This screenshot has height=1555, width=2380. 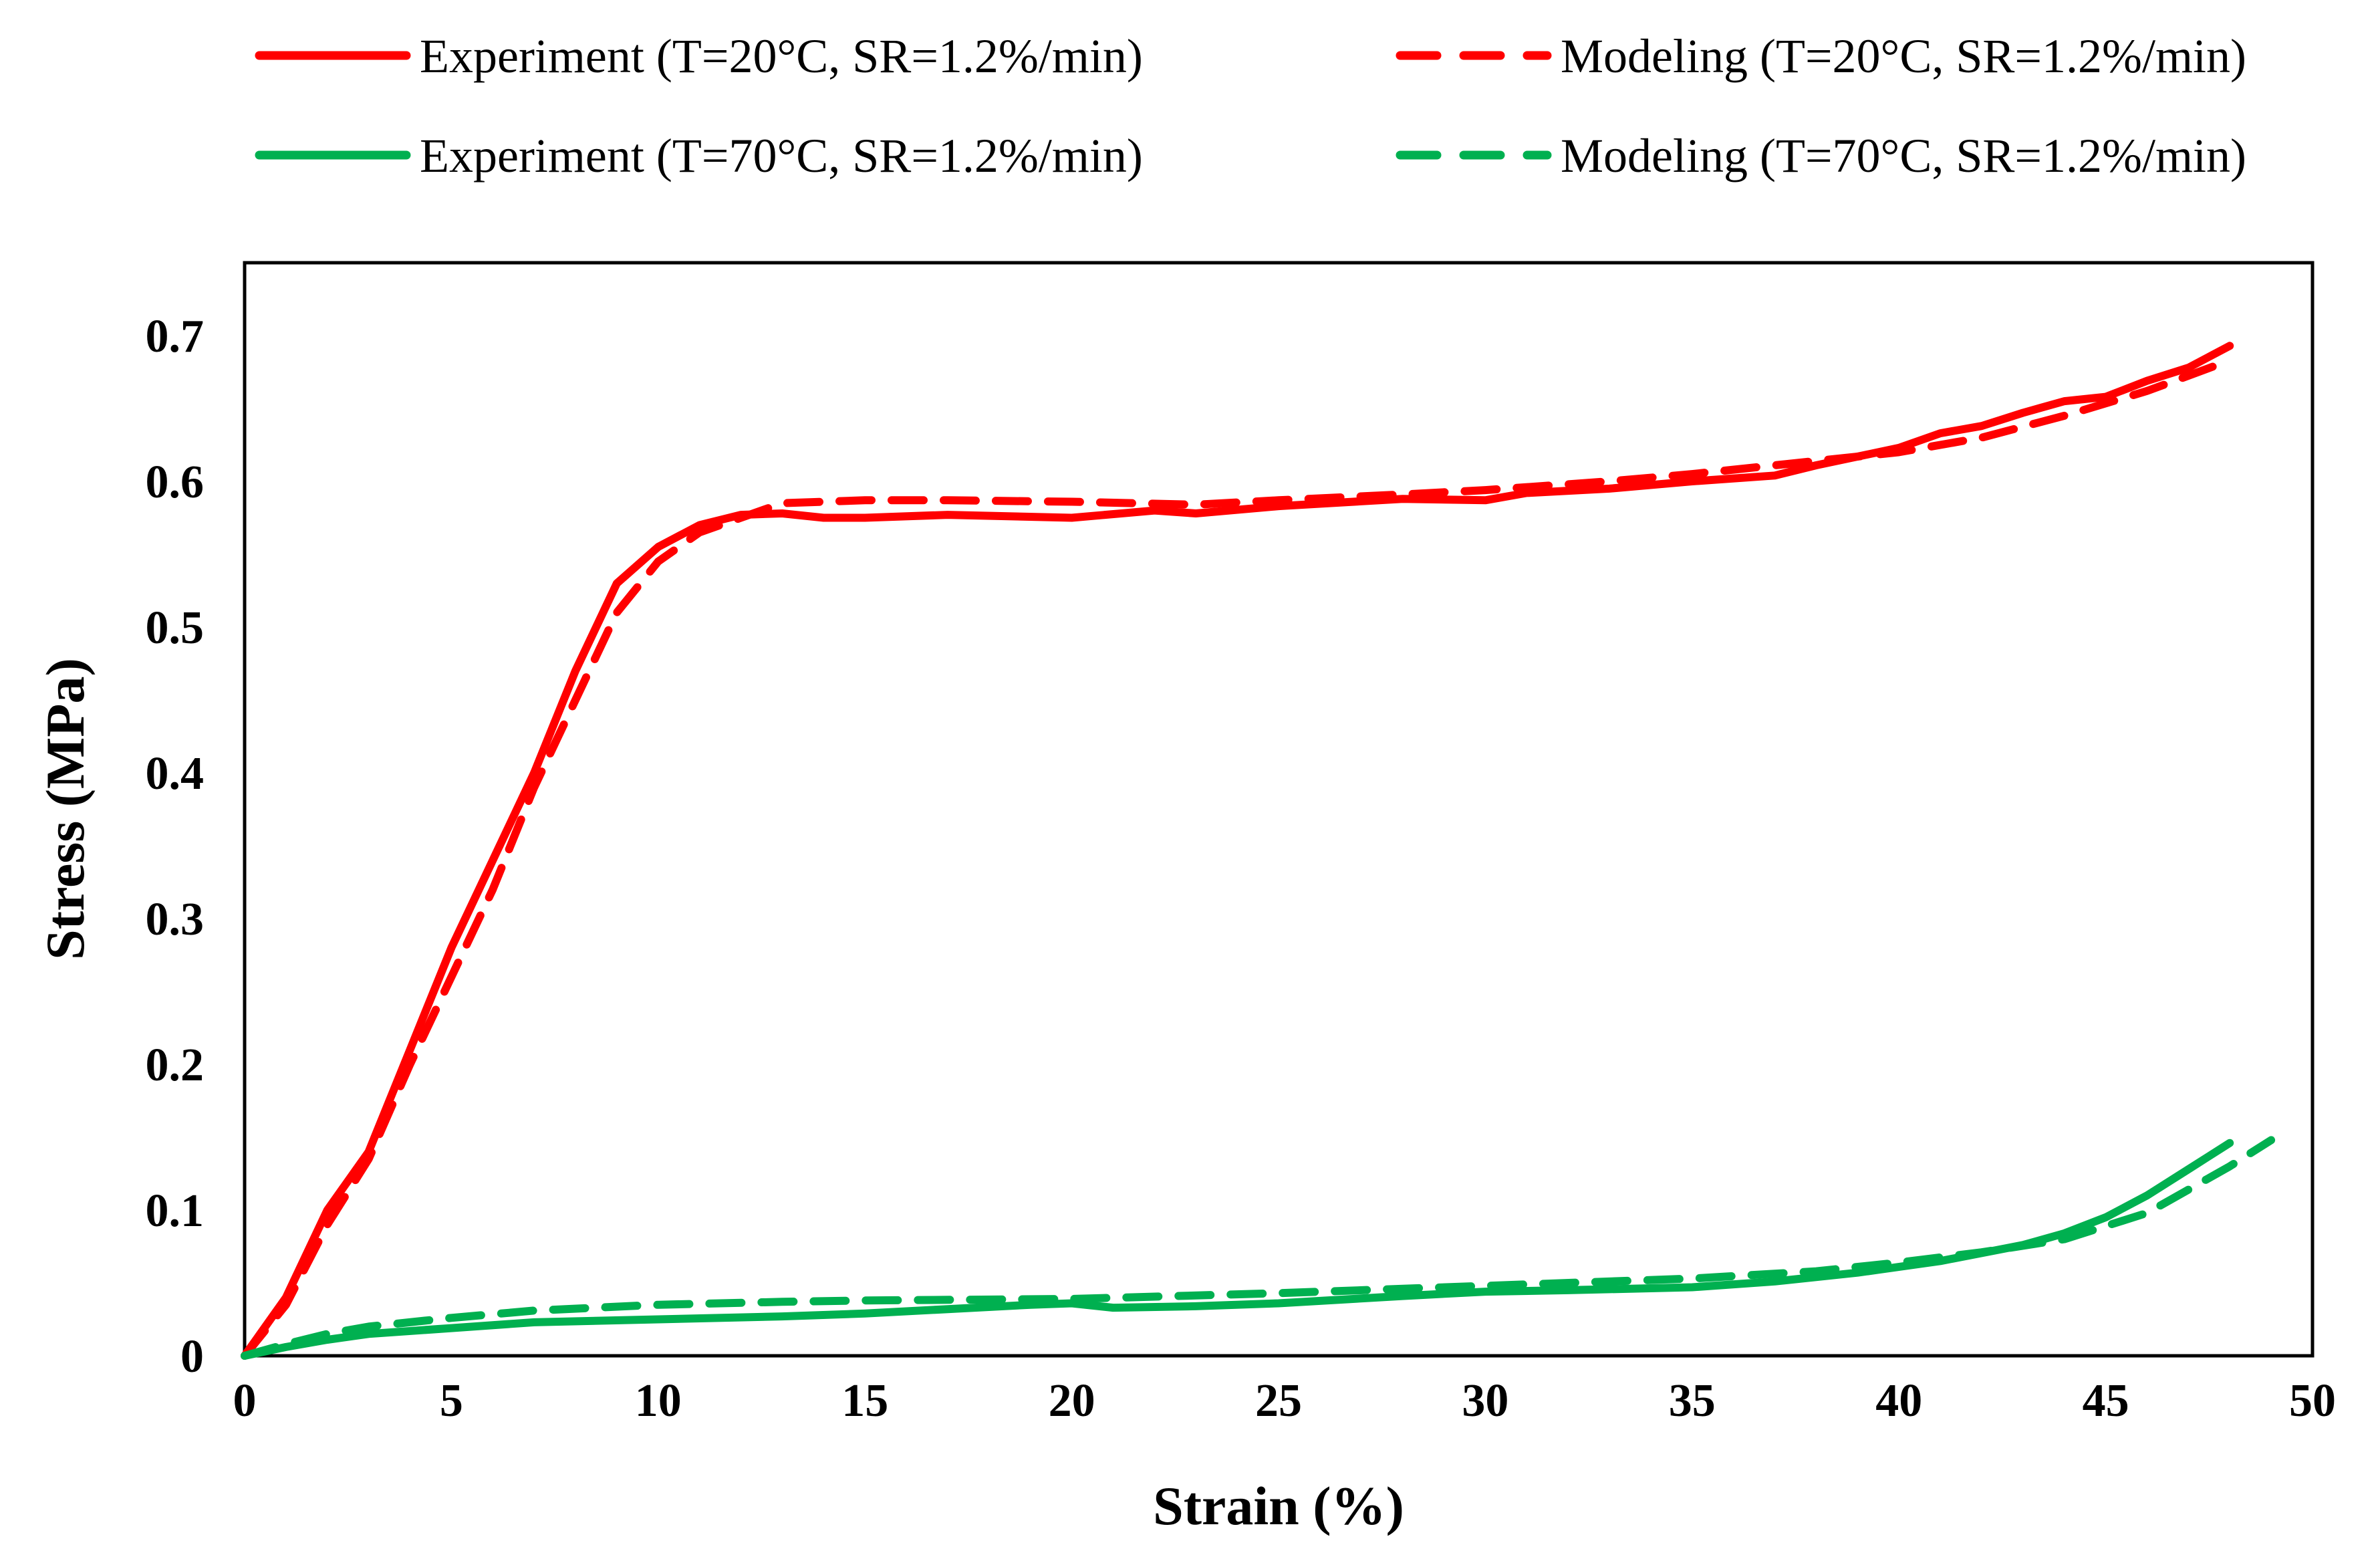 What do you see at coordinates (175, 628) in the screenshot?
I see `y-tick-label: 0.5` at bounding box center [175, 628].